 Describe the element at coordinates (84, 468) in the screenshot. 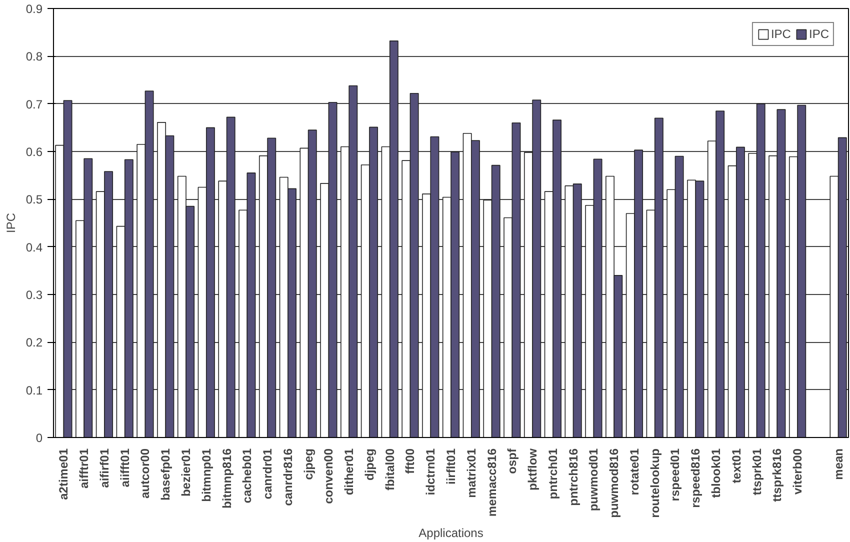

I see `x-tick-label: aifftr01` at that location.